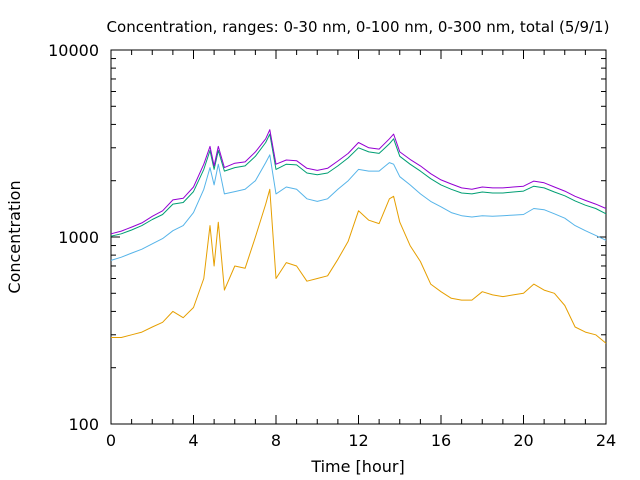 The image size is (640, 480). What do you see at coordinates (441, 440) in the screenshot?
I see `x-tick-label: 16` at bounding box center [441, 440].